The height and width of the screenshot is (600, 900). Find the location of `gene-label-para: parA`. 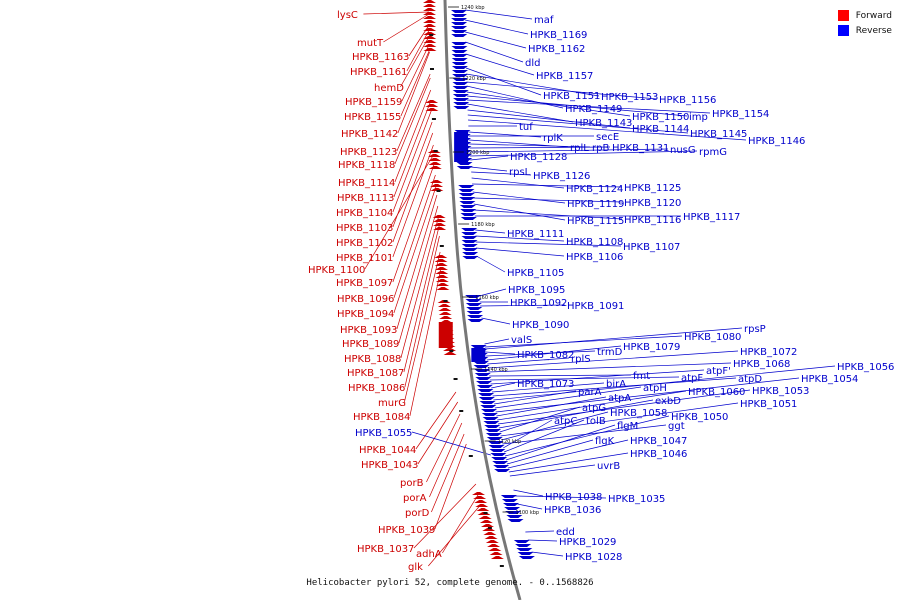

gene-label-para: parA is located at coordinates (590, 392).